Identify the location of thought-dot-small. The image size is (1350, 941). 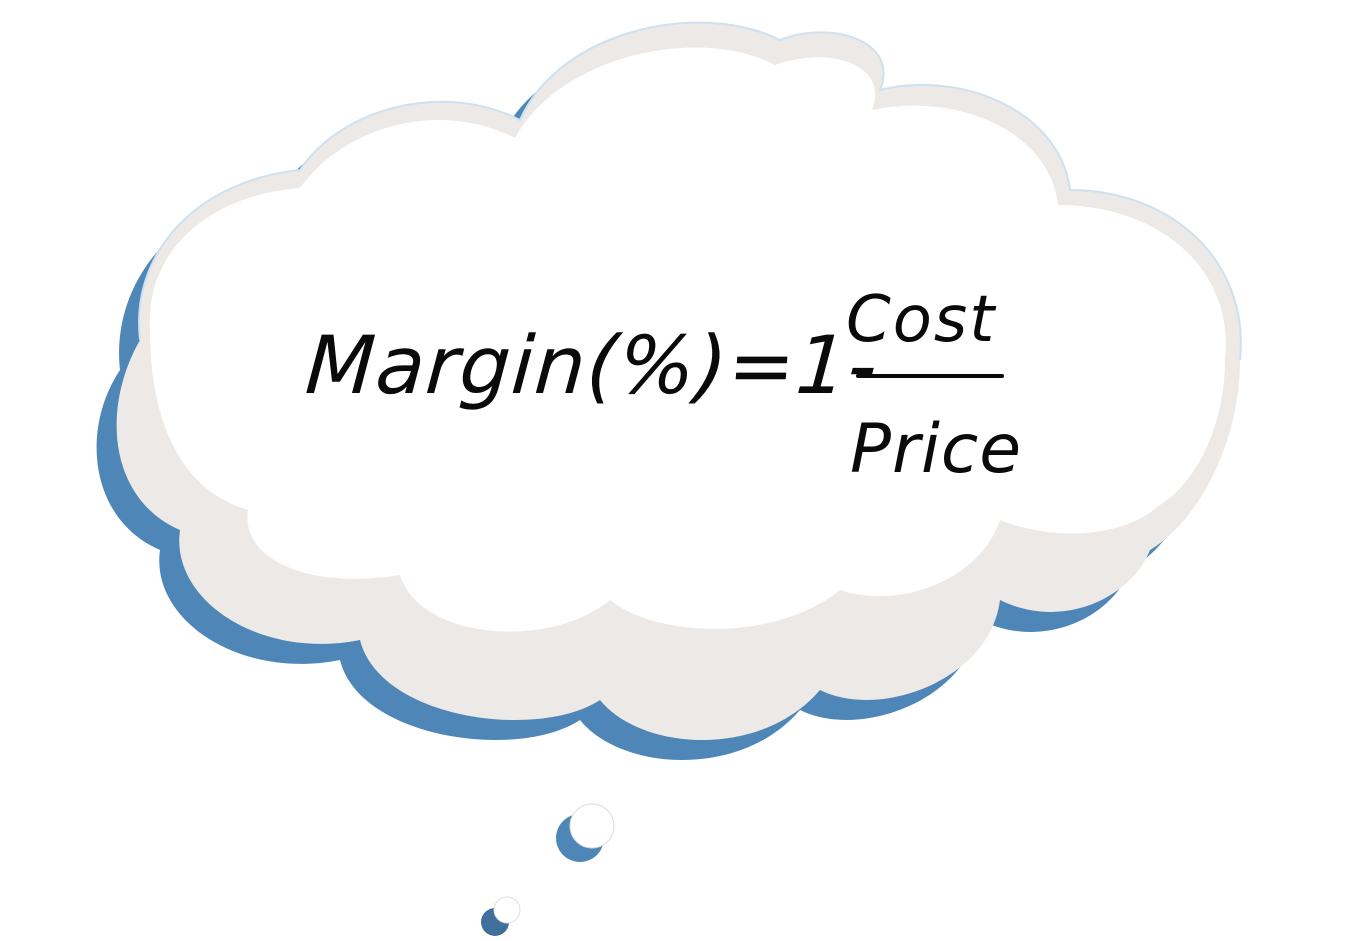
(501, 916).